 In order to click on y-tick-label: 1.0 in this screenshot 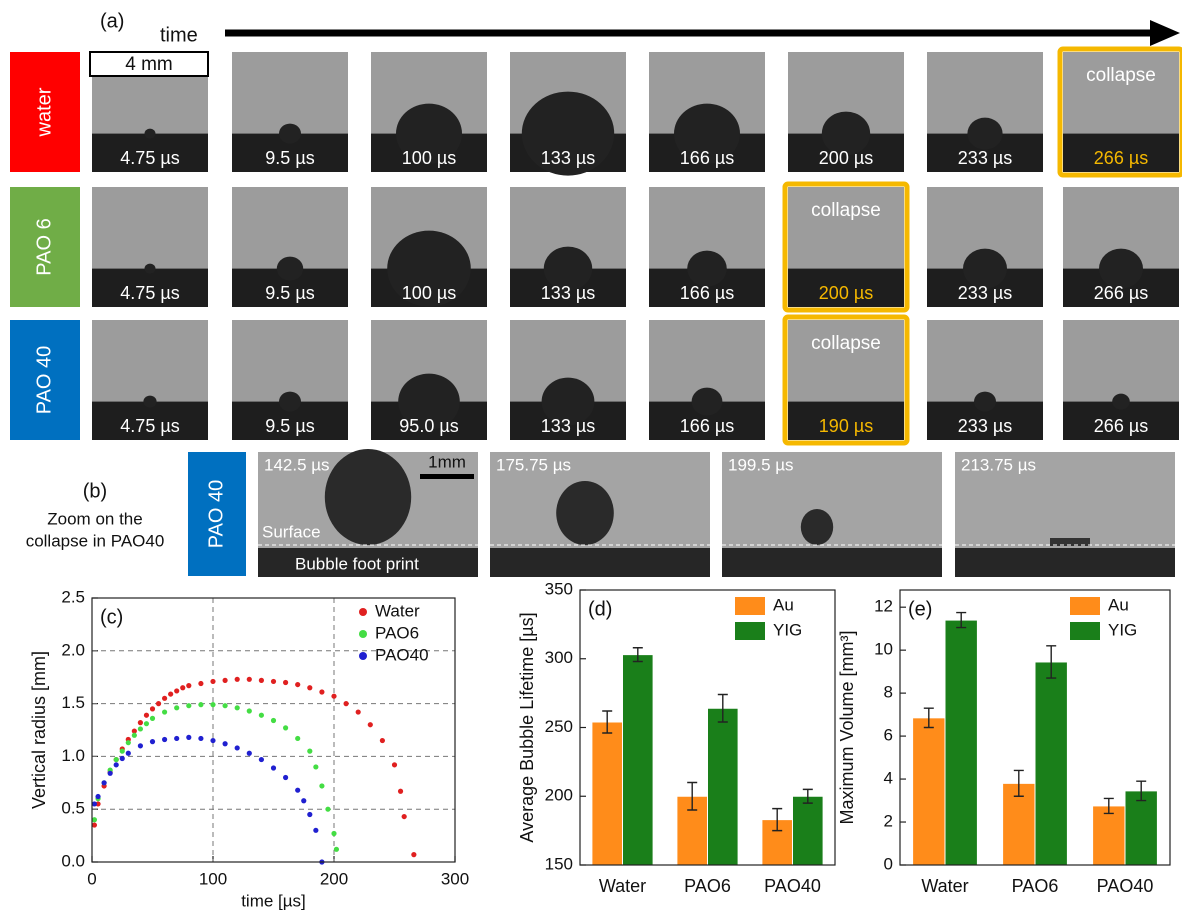, I will do `click(73, 755)`.